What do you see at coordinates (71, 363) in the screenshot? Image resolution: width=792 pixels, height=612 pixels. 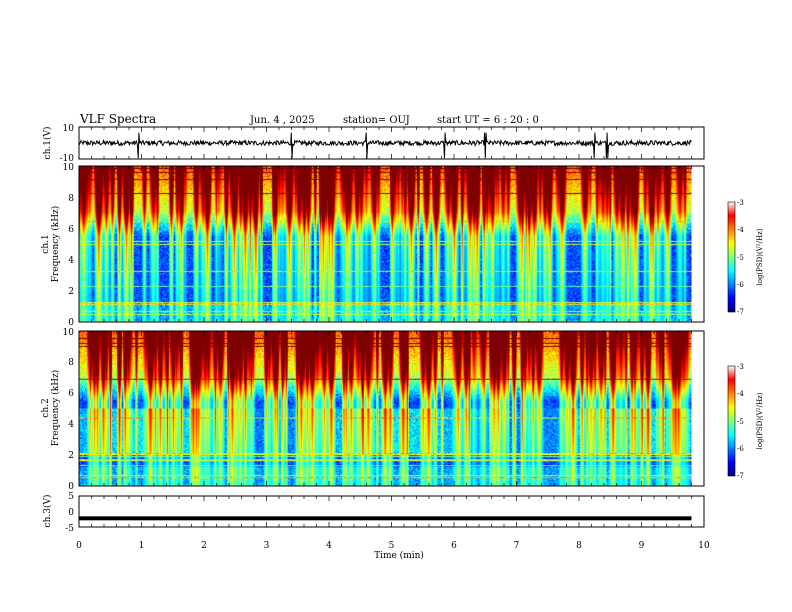 I see `ch2-spec-ytick-8: 8` at bounding box center [71, 363].